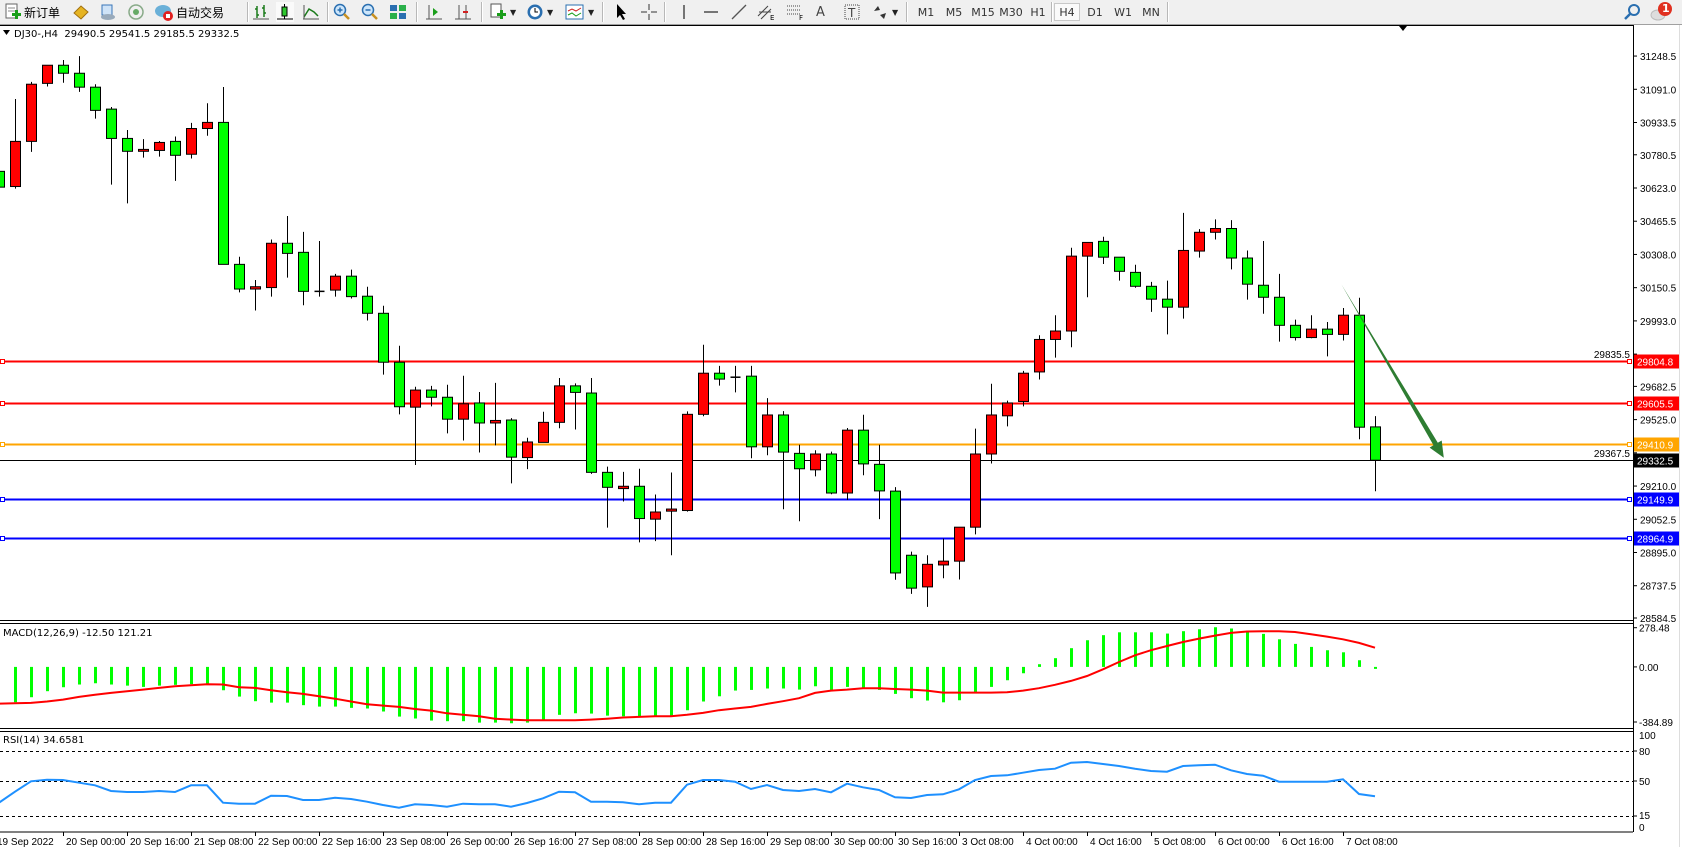 The image size is (1682, 847). What do you see at coordinates (796, 12) in the screenshot?
I see `fibonacci-button: F` at bounding box center [796, 12].